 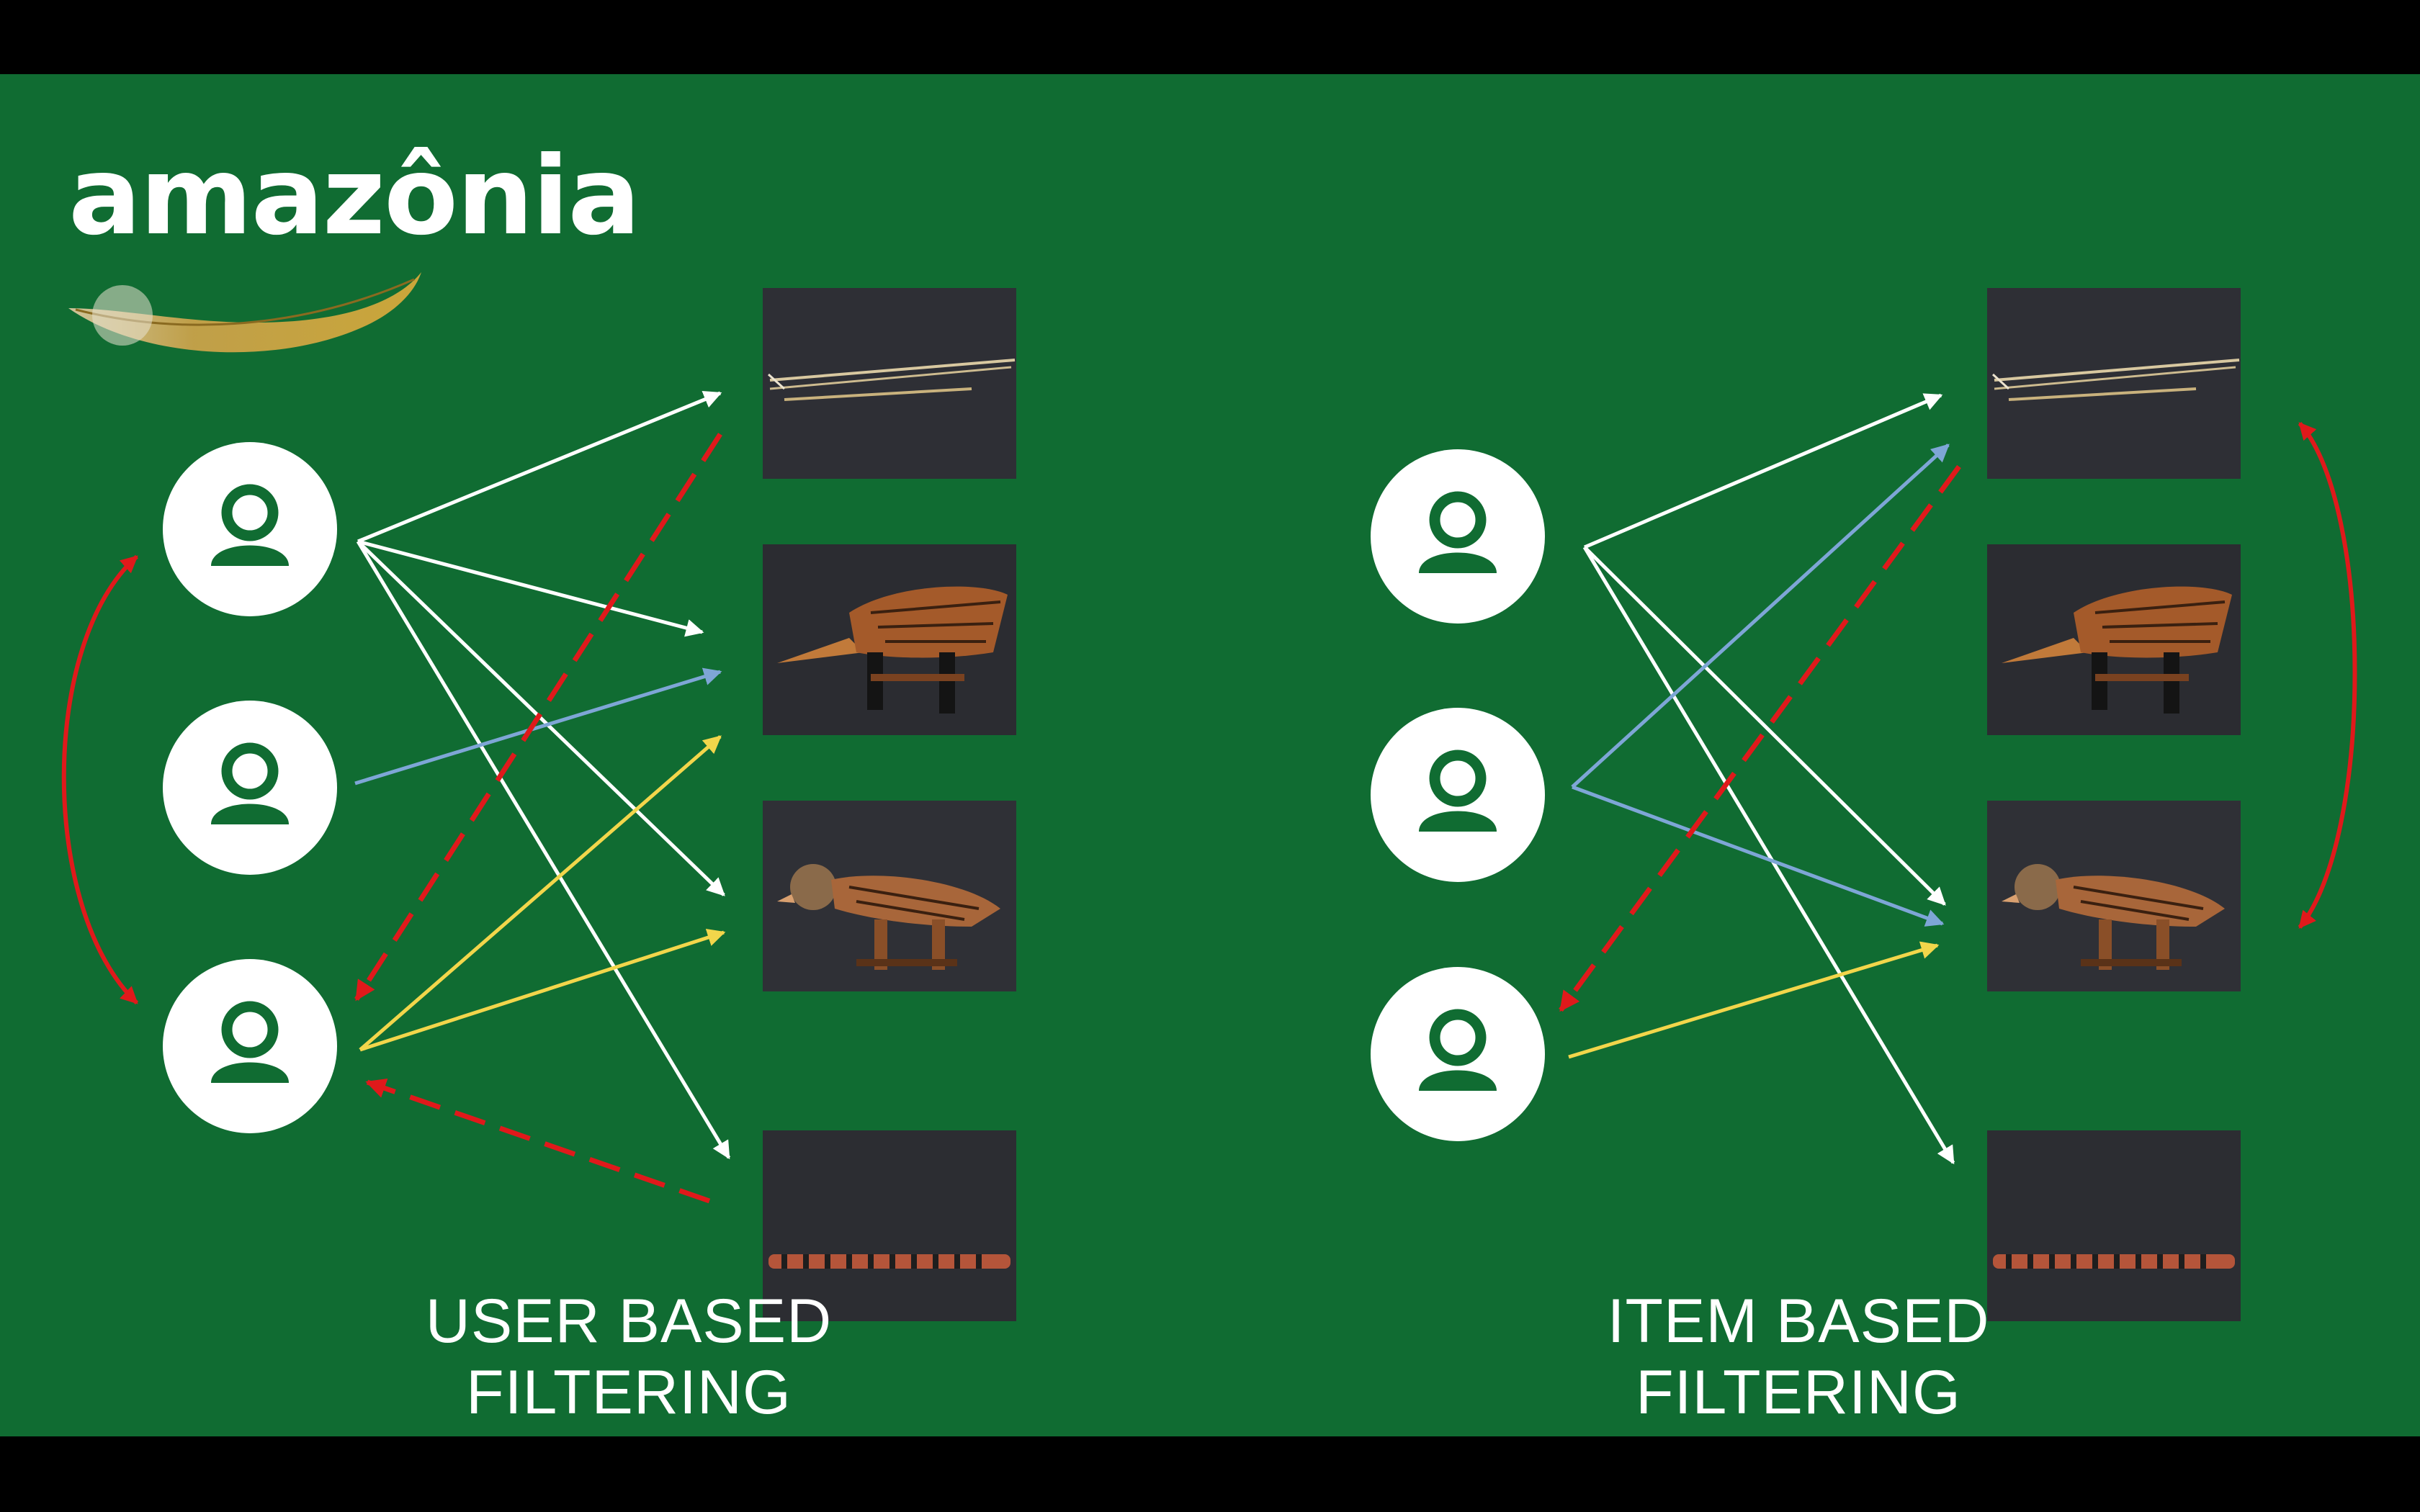 I want to click on letterbox-bottom, so click(x=1210, y=1474).